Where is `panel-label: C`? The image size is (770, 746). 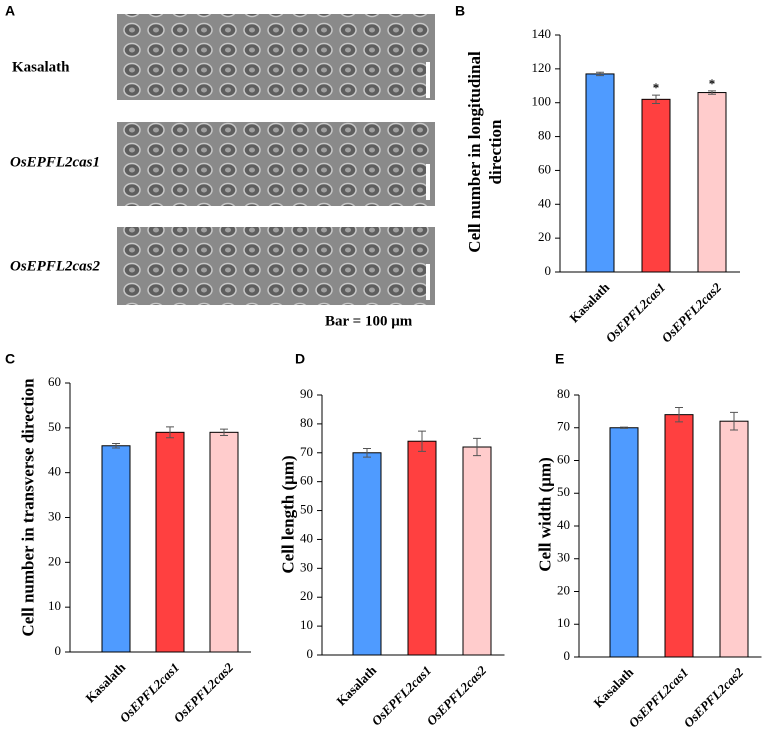
panel-label: C is located at coordinates (10, 359).